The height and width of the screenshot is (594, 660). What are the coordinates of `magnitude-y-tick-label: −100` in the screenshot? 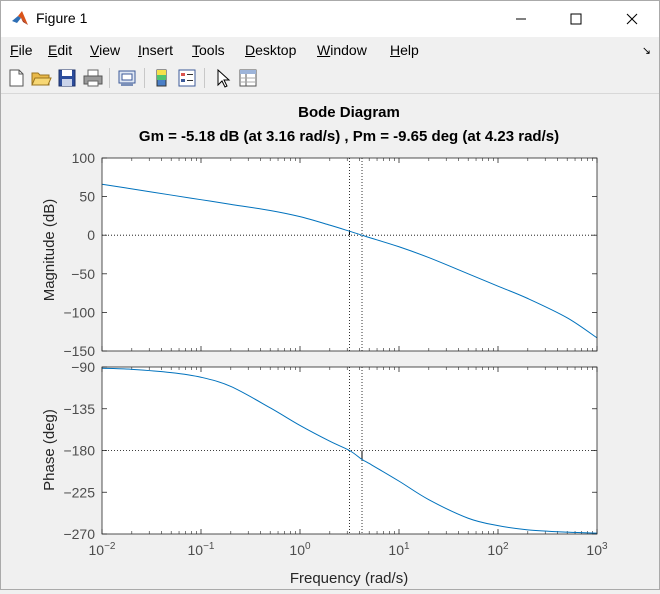 It's located at (79, 312).